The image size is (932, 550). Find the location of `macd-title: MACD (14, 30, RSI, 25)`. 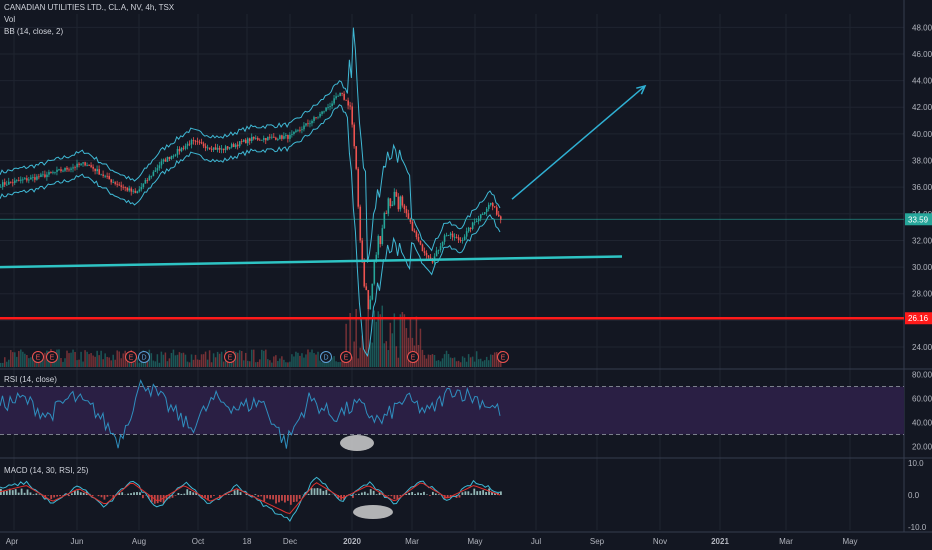

macd-title: MACD (14, 30, RSI, 25) is located at coordinates (46, 470).